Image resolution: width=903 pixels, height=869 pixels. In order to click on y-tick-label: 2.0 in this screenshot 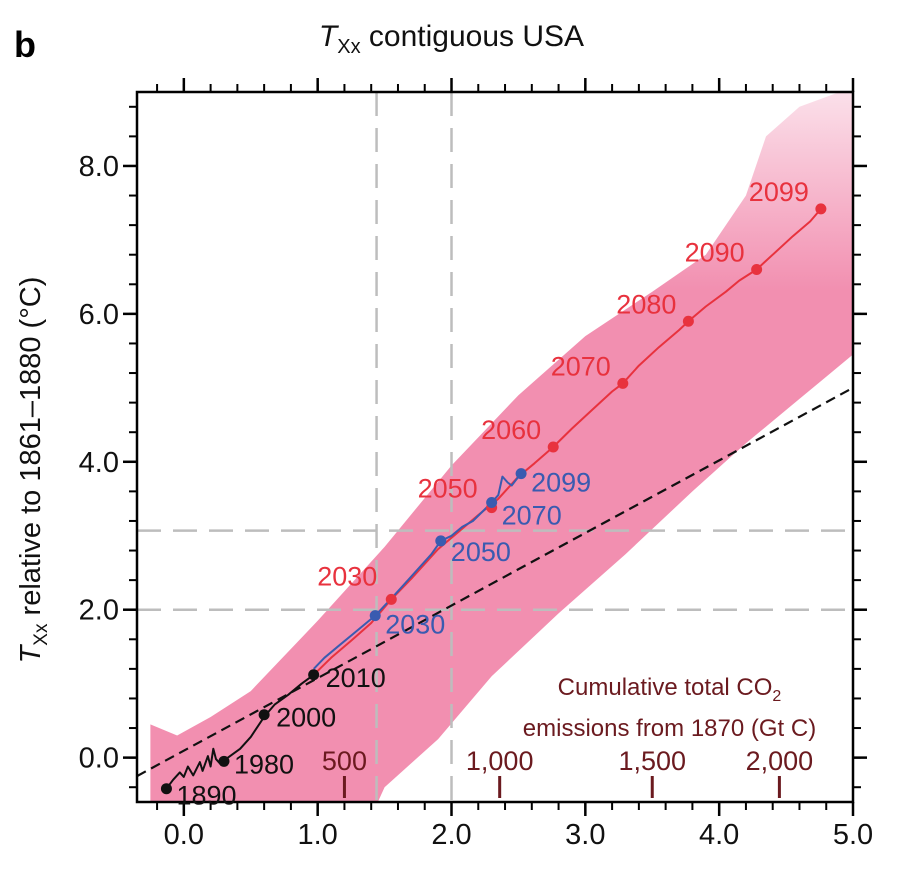, I will do `click(99, 611)`.